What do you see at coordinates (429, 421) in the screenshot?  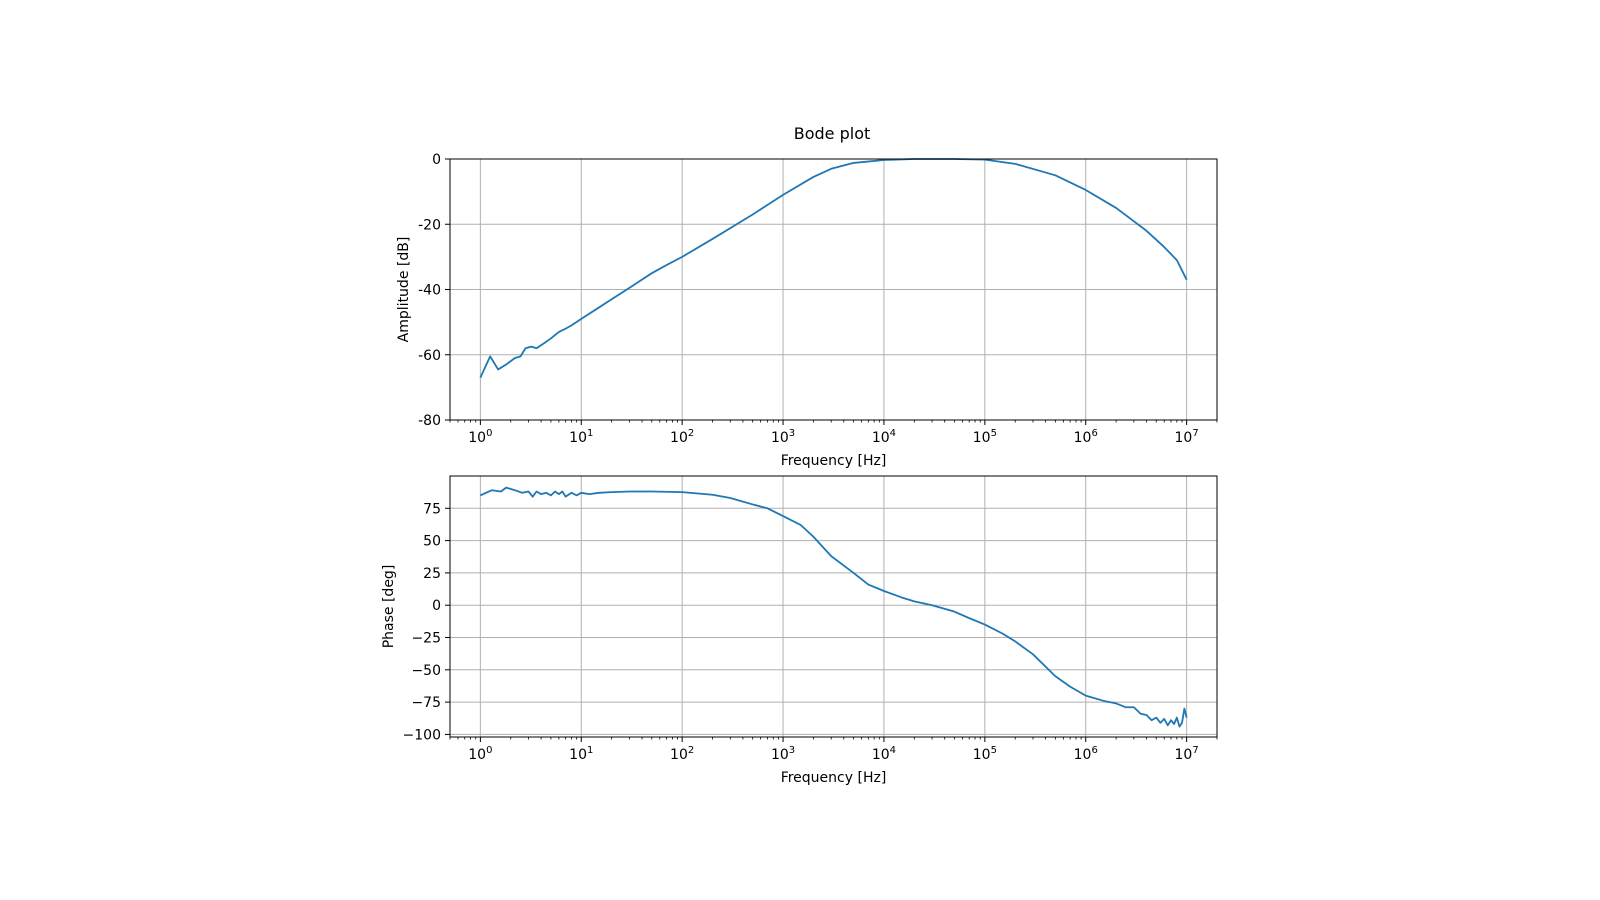 I see `amplitude-y-tick-label: -80` at bounding box center [429, 421].